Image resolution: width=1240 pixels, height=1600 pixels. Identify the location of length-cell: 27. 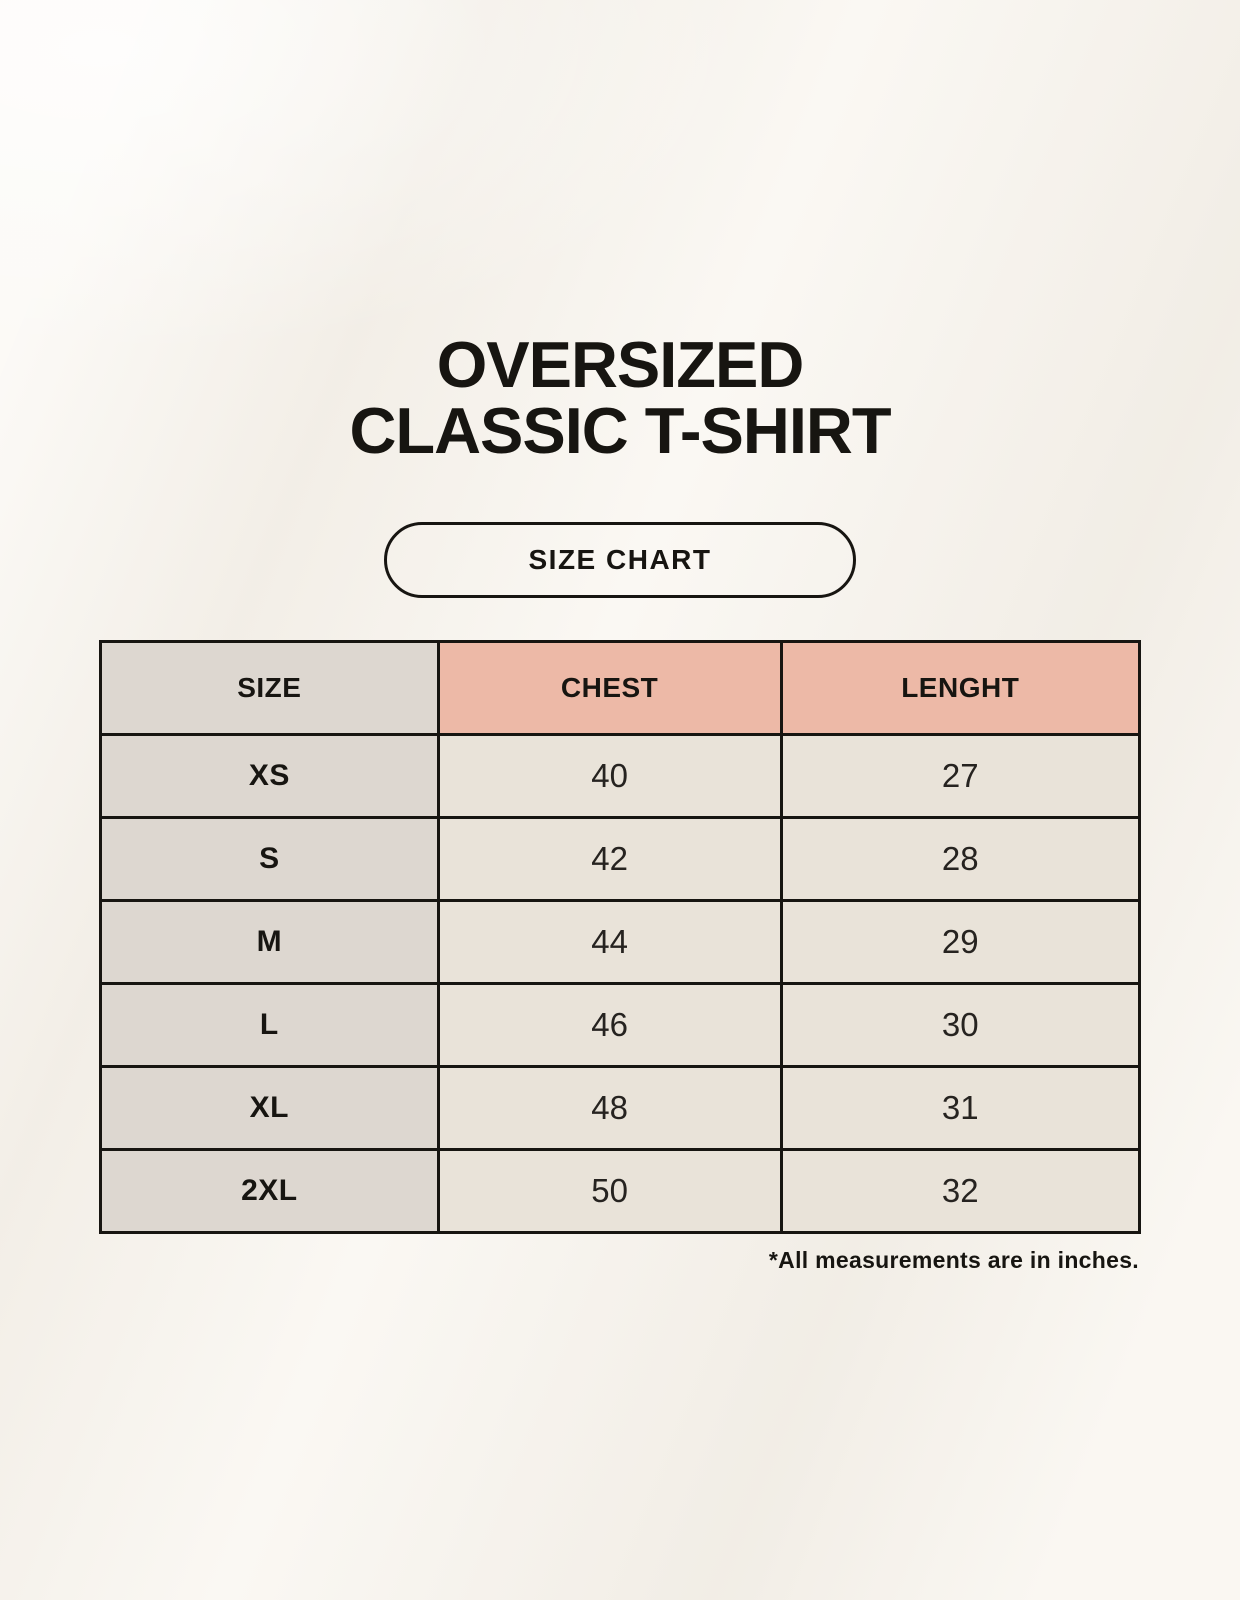
(960, 776).